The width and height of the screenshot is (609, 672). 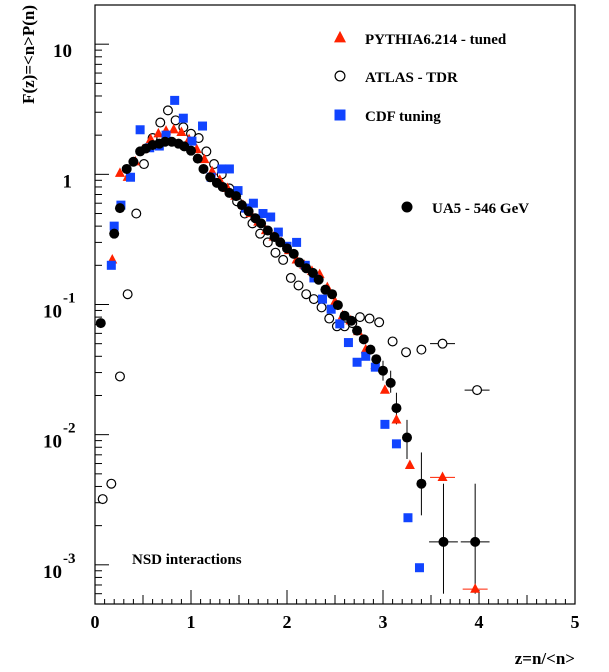 I want to click on legend-marker-square, so click(x=340, y=115).